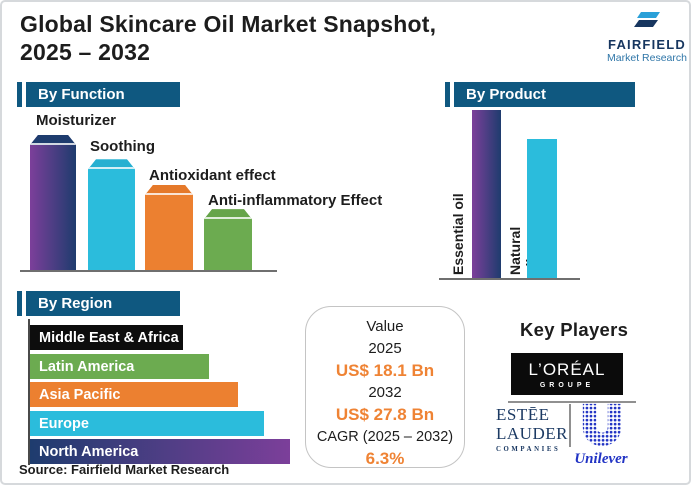  I want to click on by-function-chart, so click(143, 202).